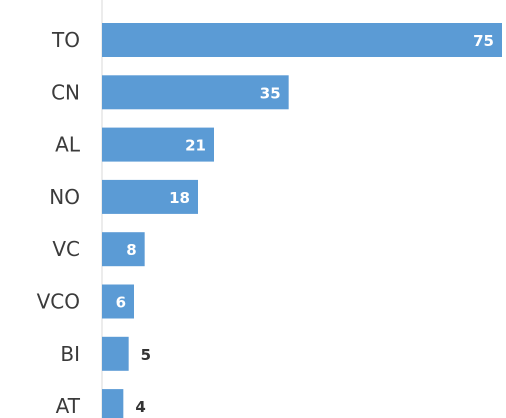 This screenshot has height=418, width=506. What do you see at coordinates (65, 92) in the screenshot?
I see `category-label-cn: CN` at bounding box center [65, 92].